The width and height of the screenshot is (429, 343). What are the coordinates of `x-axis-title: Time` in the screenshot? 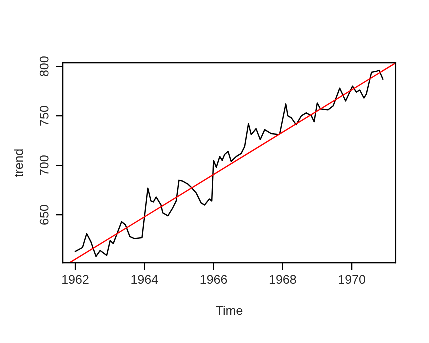 It's located at (229, 311).